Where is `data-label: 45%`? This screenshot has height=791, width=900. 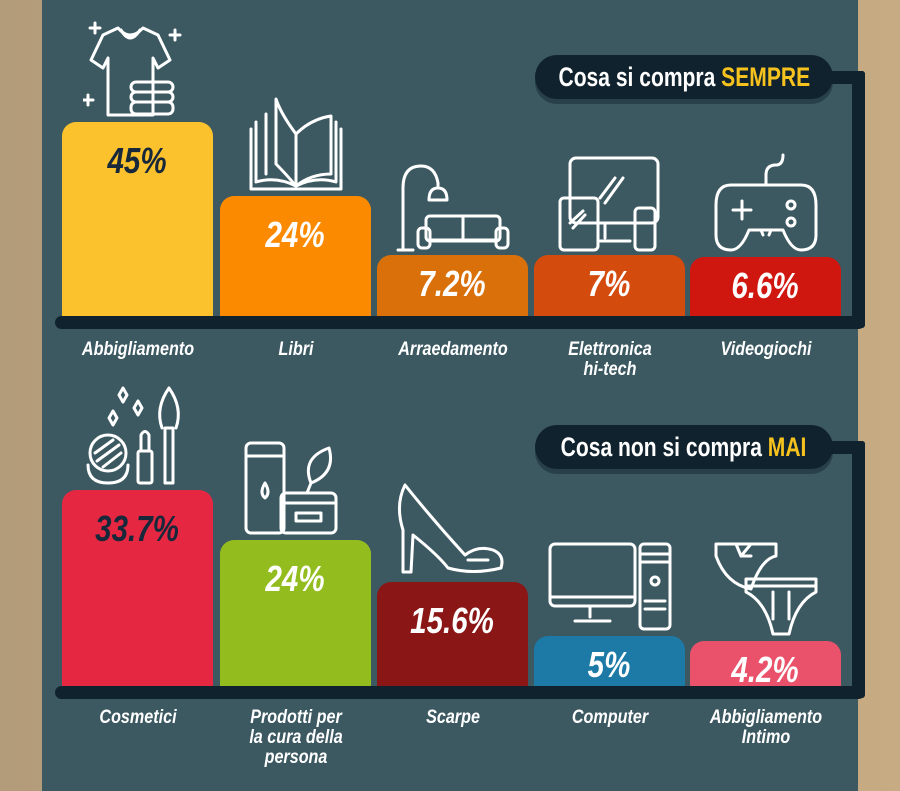
data-label: 45% is located at coordinates (137, 160).